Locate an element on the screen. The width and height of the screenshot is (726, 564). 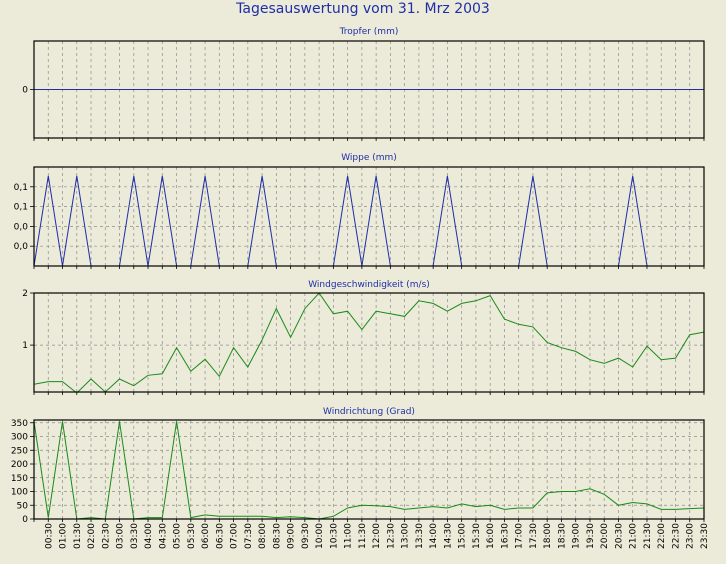
x-tick-label: 20:00 is located at coordinates (605, 536).